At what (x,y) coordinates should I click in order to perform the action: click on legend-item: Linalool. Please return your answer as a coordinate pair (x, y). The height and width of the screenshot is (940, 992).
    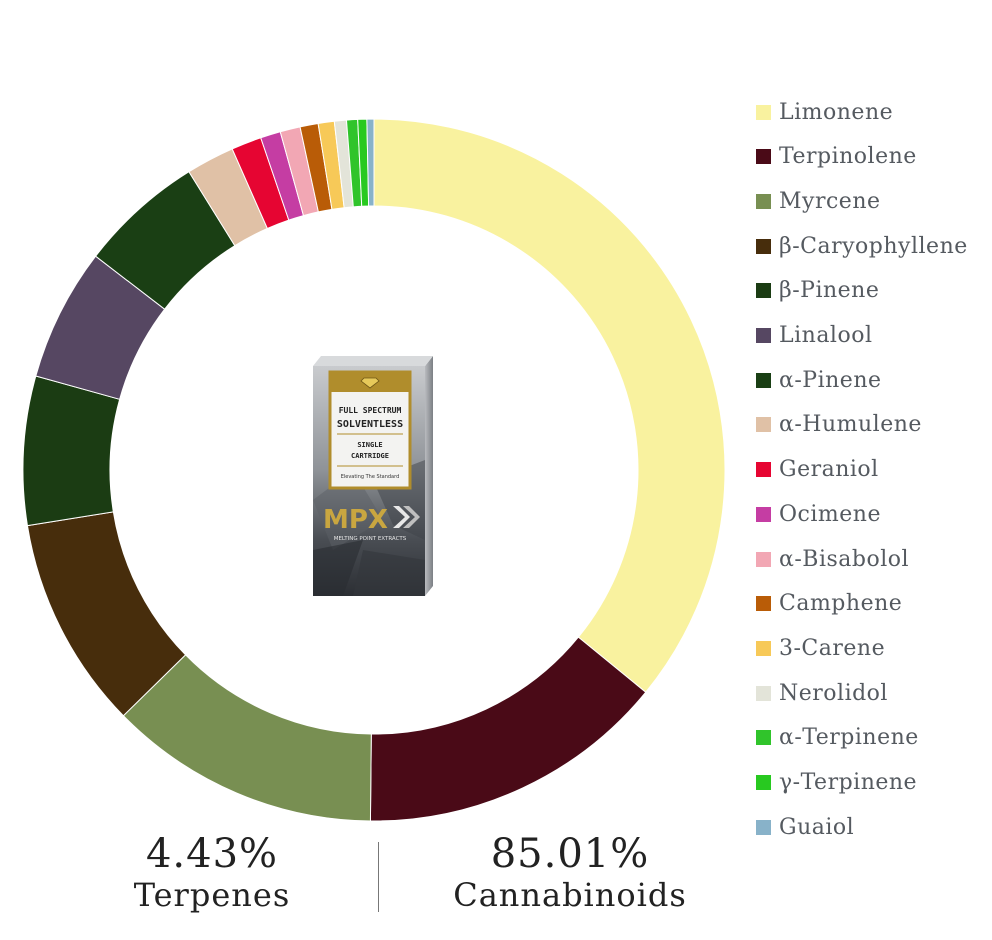
    Looking at the image, I should click on (814, 336).